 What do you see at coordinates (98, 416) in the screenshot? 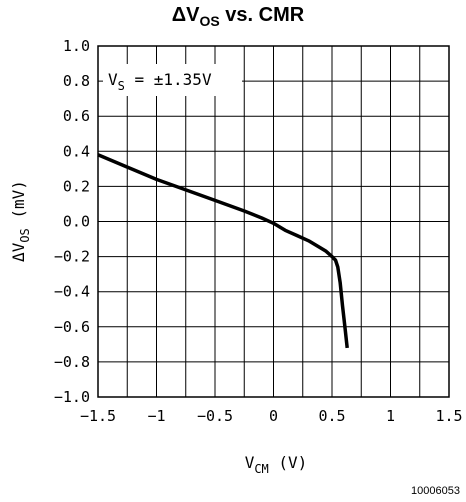
I see `x-tick-label: −1.5` at bounding box center [98, 416].